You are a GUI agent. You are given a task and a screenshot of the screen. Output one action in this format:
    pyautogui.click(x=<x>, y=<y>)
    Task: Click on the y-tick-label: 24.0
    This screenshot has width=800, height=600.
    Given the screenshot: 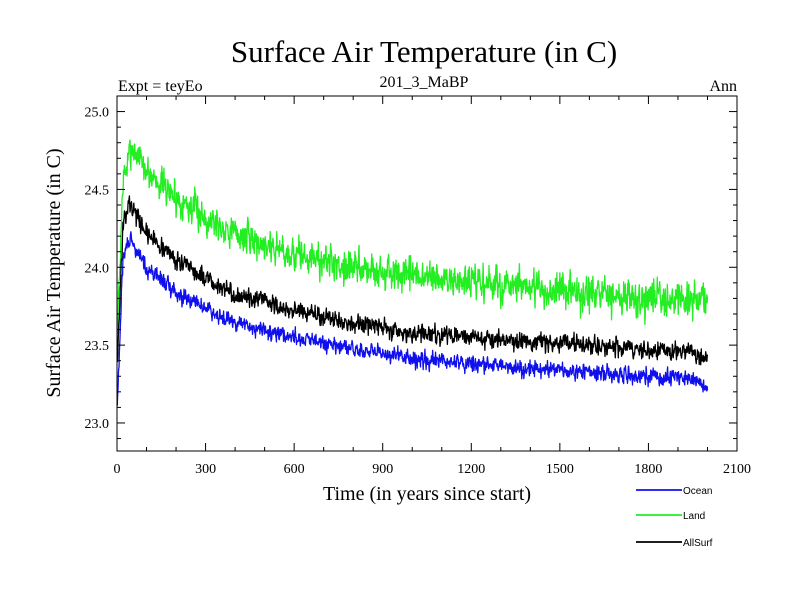 What is the action you would take?
    pyautogui.click(x=97, y=268)
    